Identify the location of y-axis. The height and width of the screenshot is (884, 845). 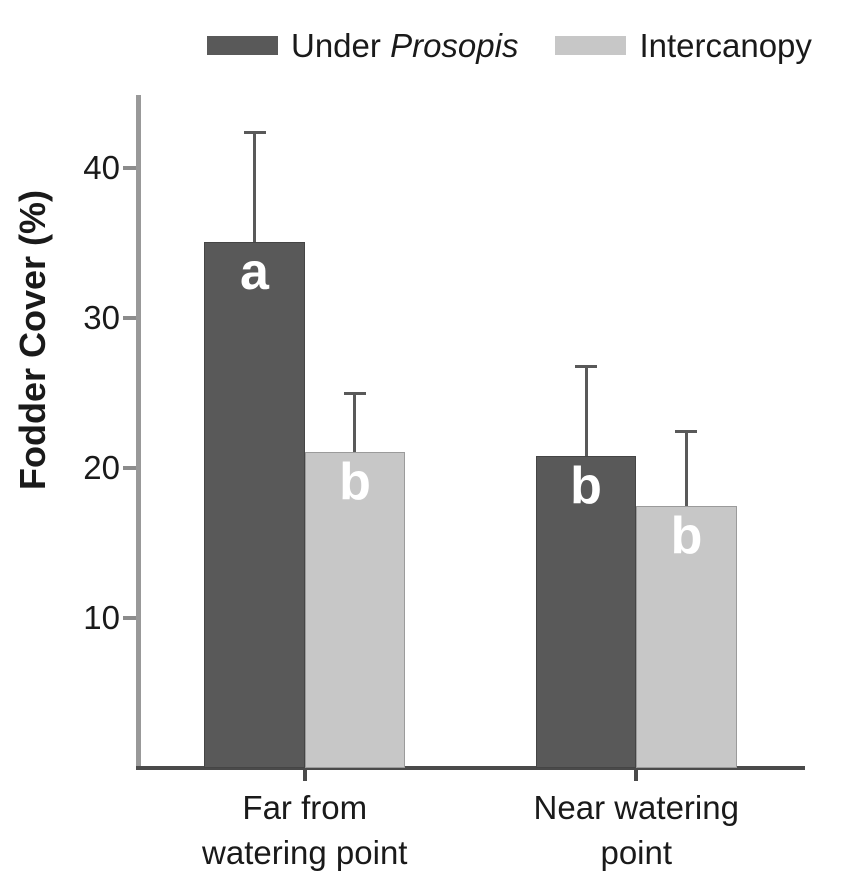
(138, 432).